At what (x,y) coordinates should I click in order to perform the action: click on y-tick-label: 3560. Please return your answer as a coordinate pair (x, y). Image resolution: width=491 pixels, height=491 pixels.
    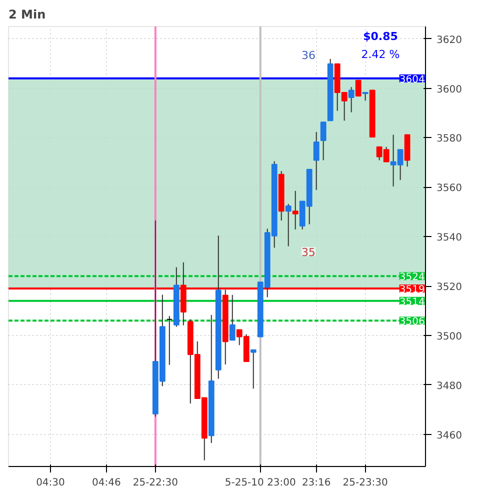
    Looking at the image, I should click on (449, 188).